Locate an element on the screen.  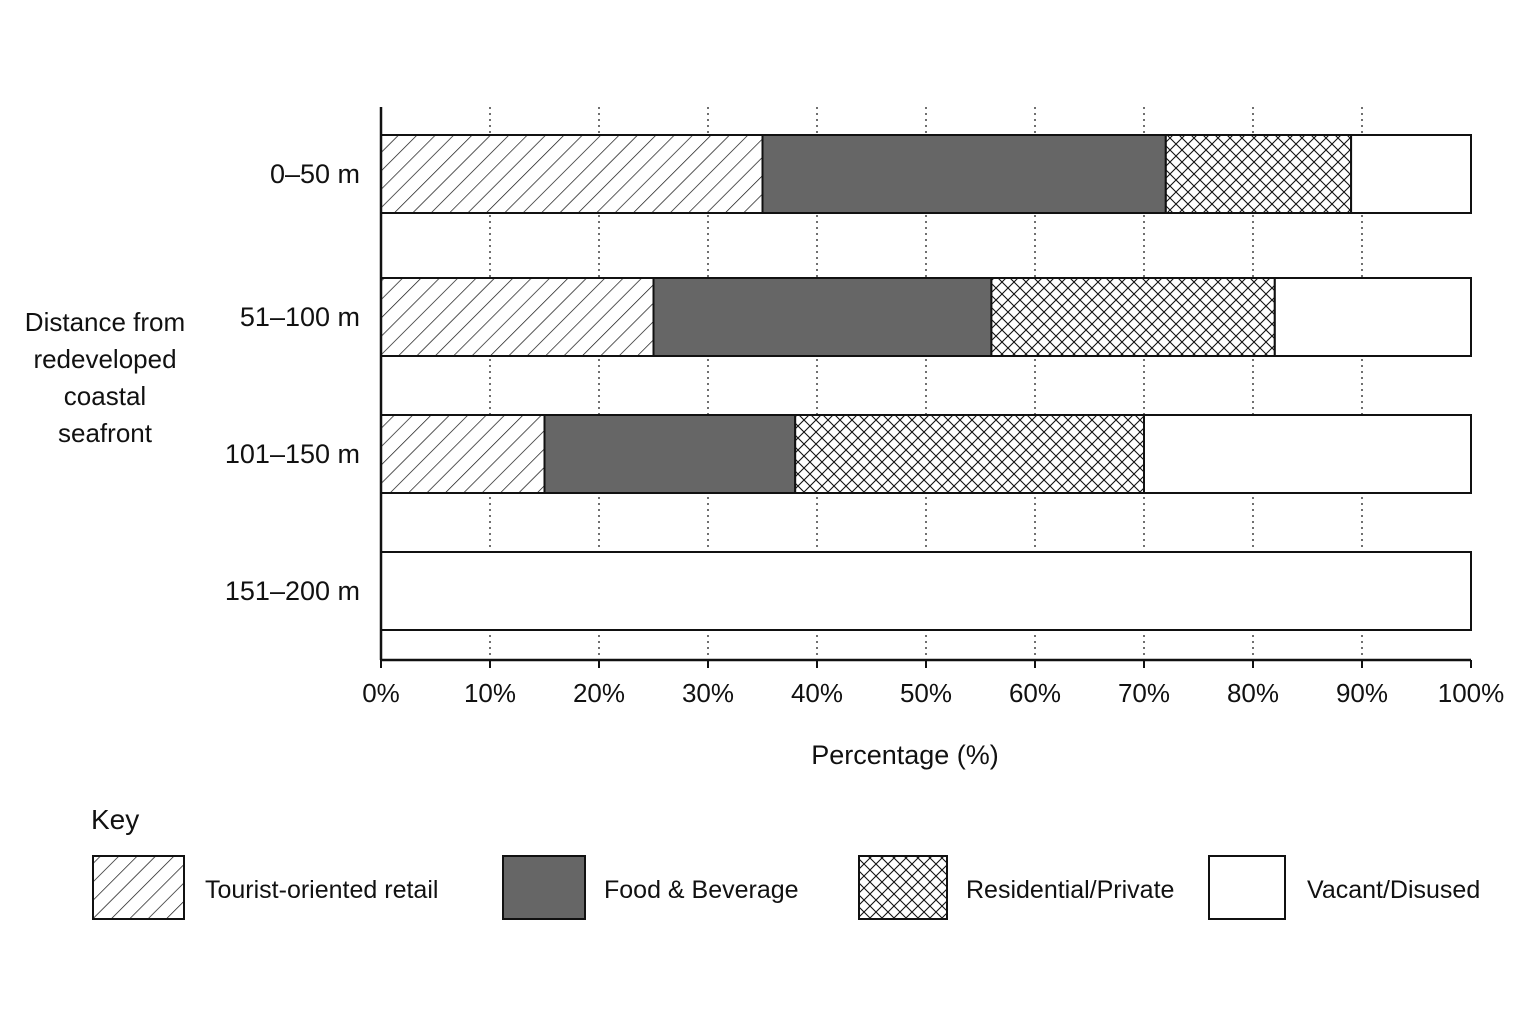
y-axis-title-line: redeveloped is located at coordinates (104, 359).